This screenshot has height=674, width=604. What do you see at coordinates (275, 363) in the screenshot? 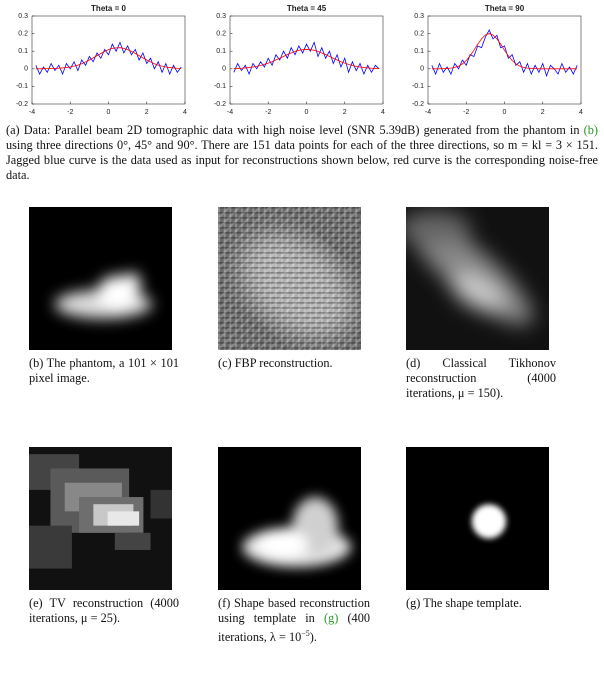
I see `caption-c: (c) FBP reconstruction.` at bounding box center [275, 363].